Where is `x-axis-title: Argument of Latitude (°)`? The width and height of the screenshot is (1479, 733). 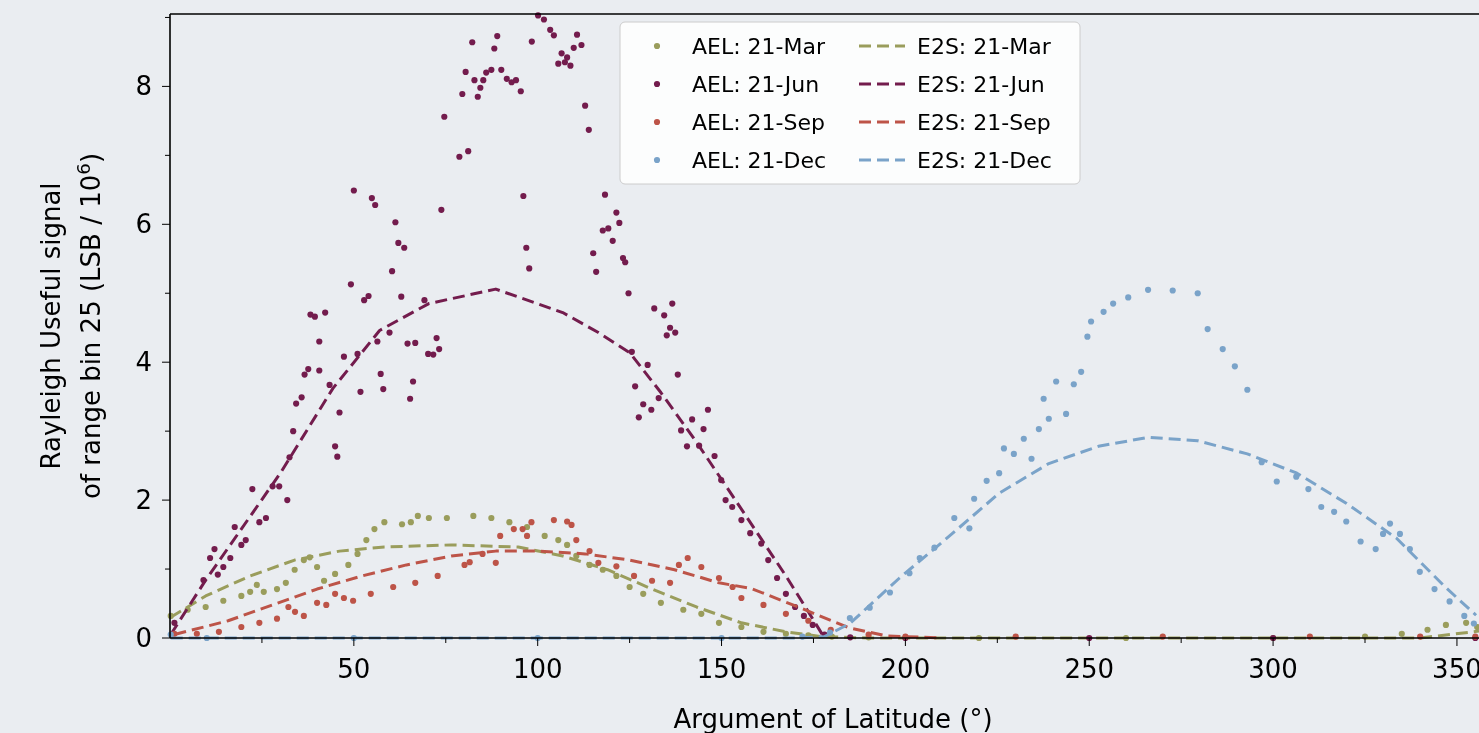 x-axis-title: Argument of Latitude (°) is located at coordinates (833, 718).